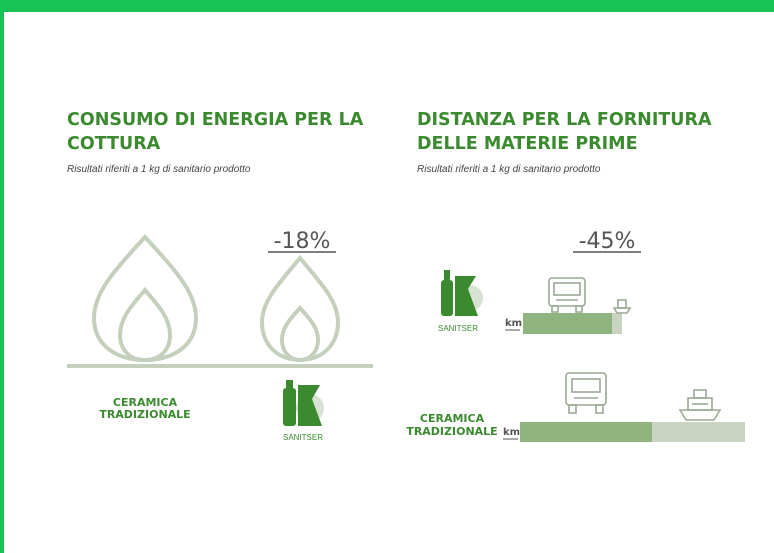 The width and height of the screenshot is (774, 553). I want to click on reduction: -18%, so click(302, 241).